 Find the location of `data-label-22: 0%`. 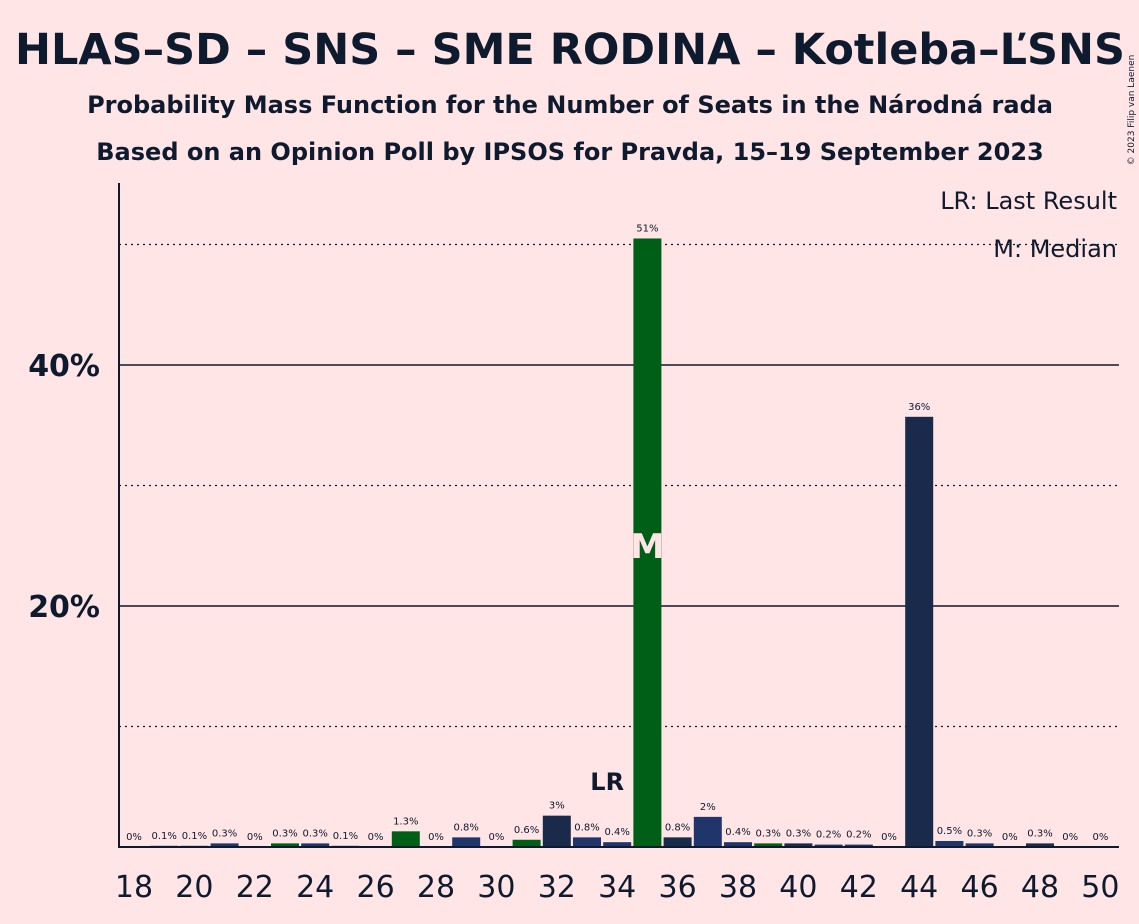

data-label-22: 0% is located at coordinates (255, 837).